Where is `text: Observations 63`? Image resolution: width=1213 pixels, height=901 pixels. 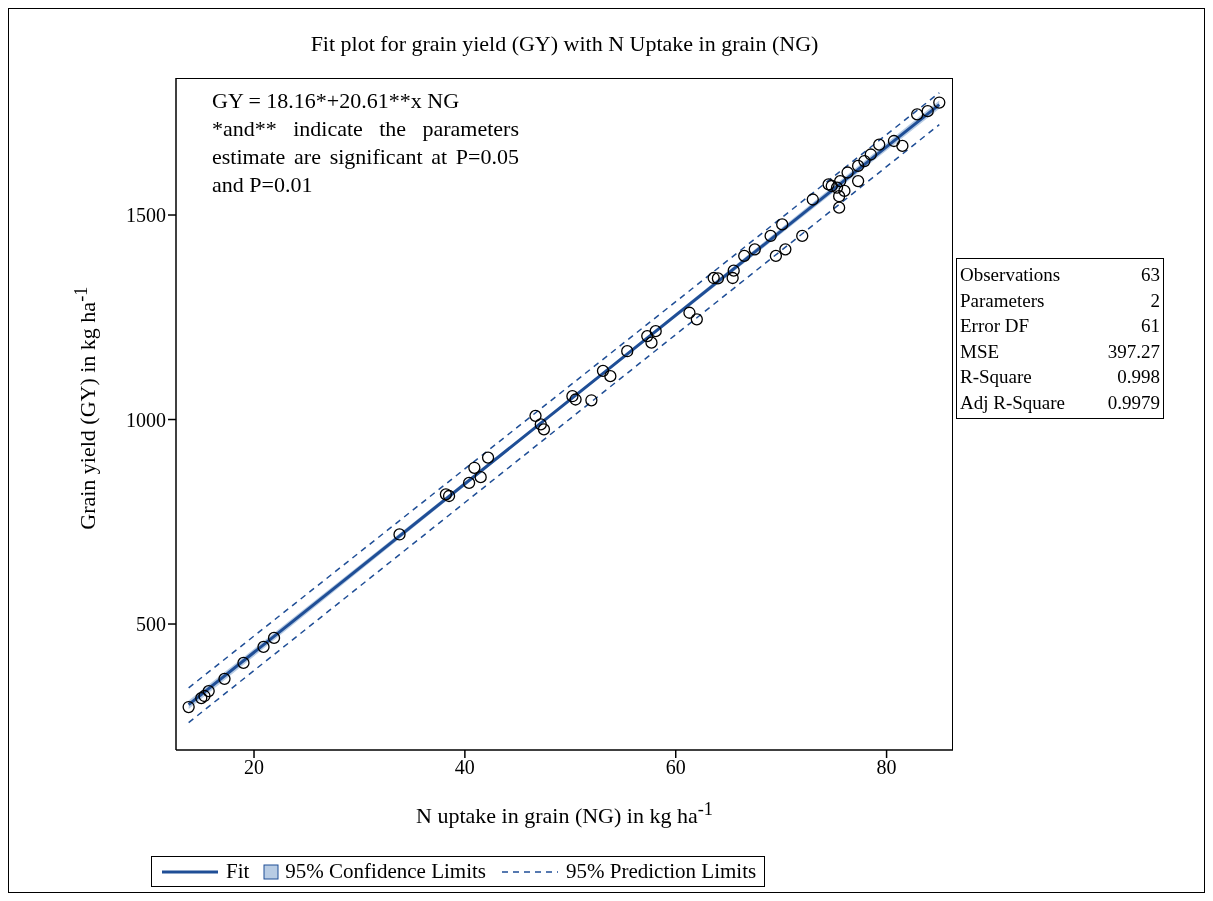 text: Observations 63 is located at coordinates (1060, 274).